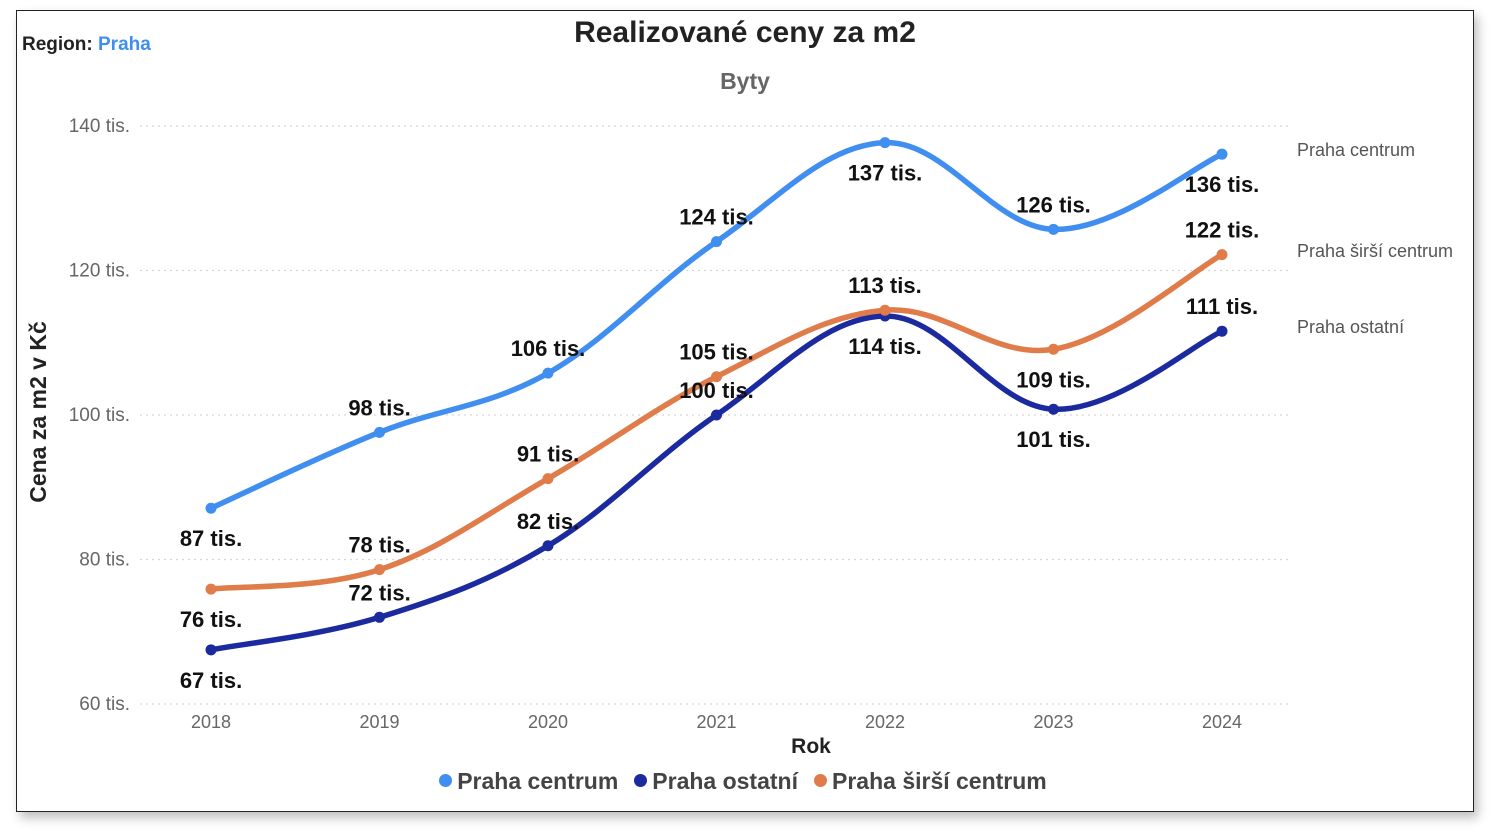 The image size is (1496, 832). Describe the element at coordinates (939, 781) in the screenshot. I see `legend-label: Praha širší centrum` at that location.